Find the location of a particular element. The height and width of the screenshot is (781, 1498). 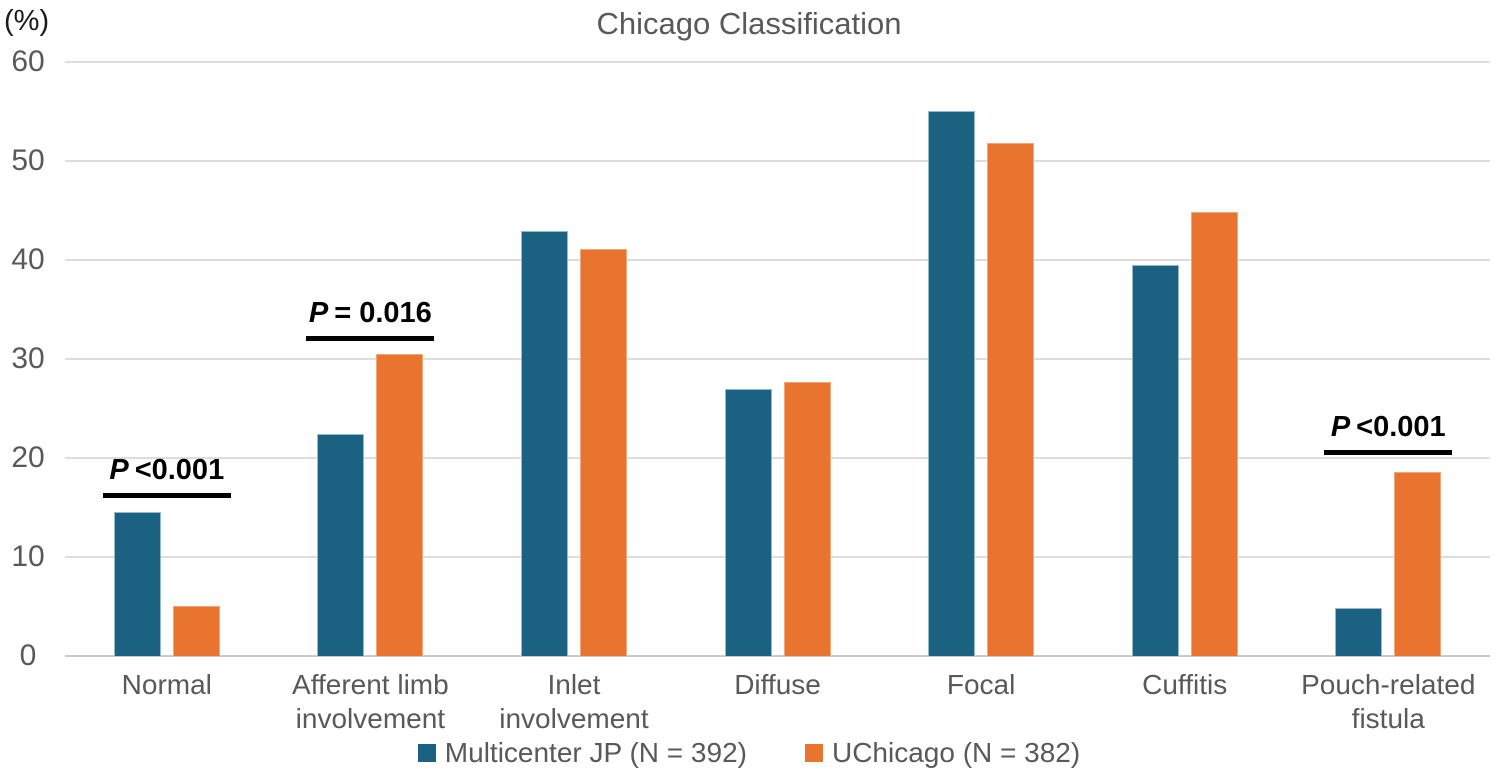

bar-multicenter-jp-n-392-focal is located at coordinates (952, 383).